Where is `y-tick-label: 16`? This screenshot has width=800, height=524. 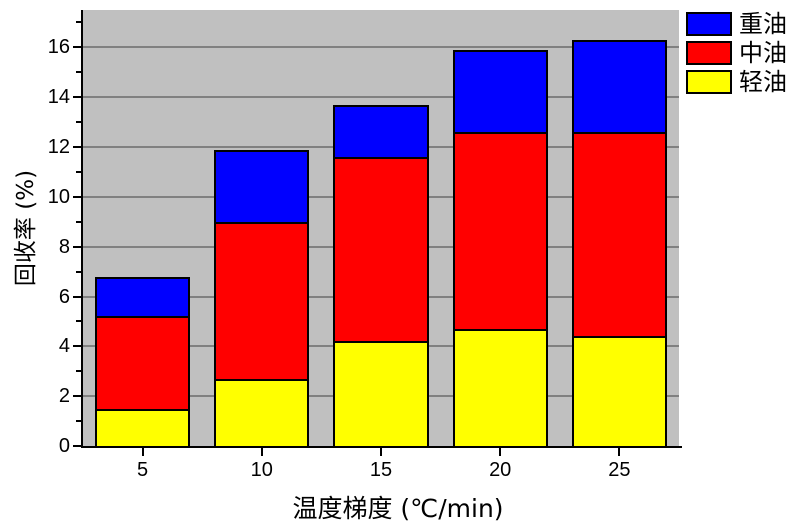 y-tick-label: 16 is located at coordinates (58, 47).